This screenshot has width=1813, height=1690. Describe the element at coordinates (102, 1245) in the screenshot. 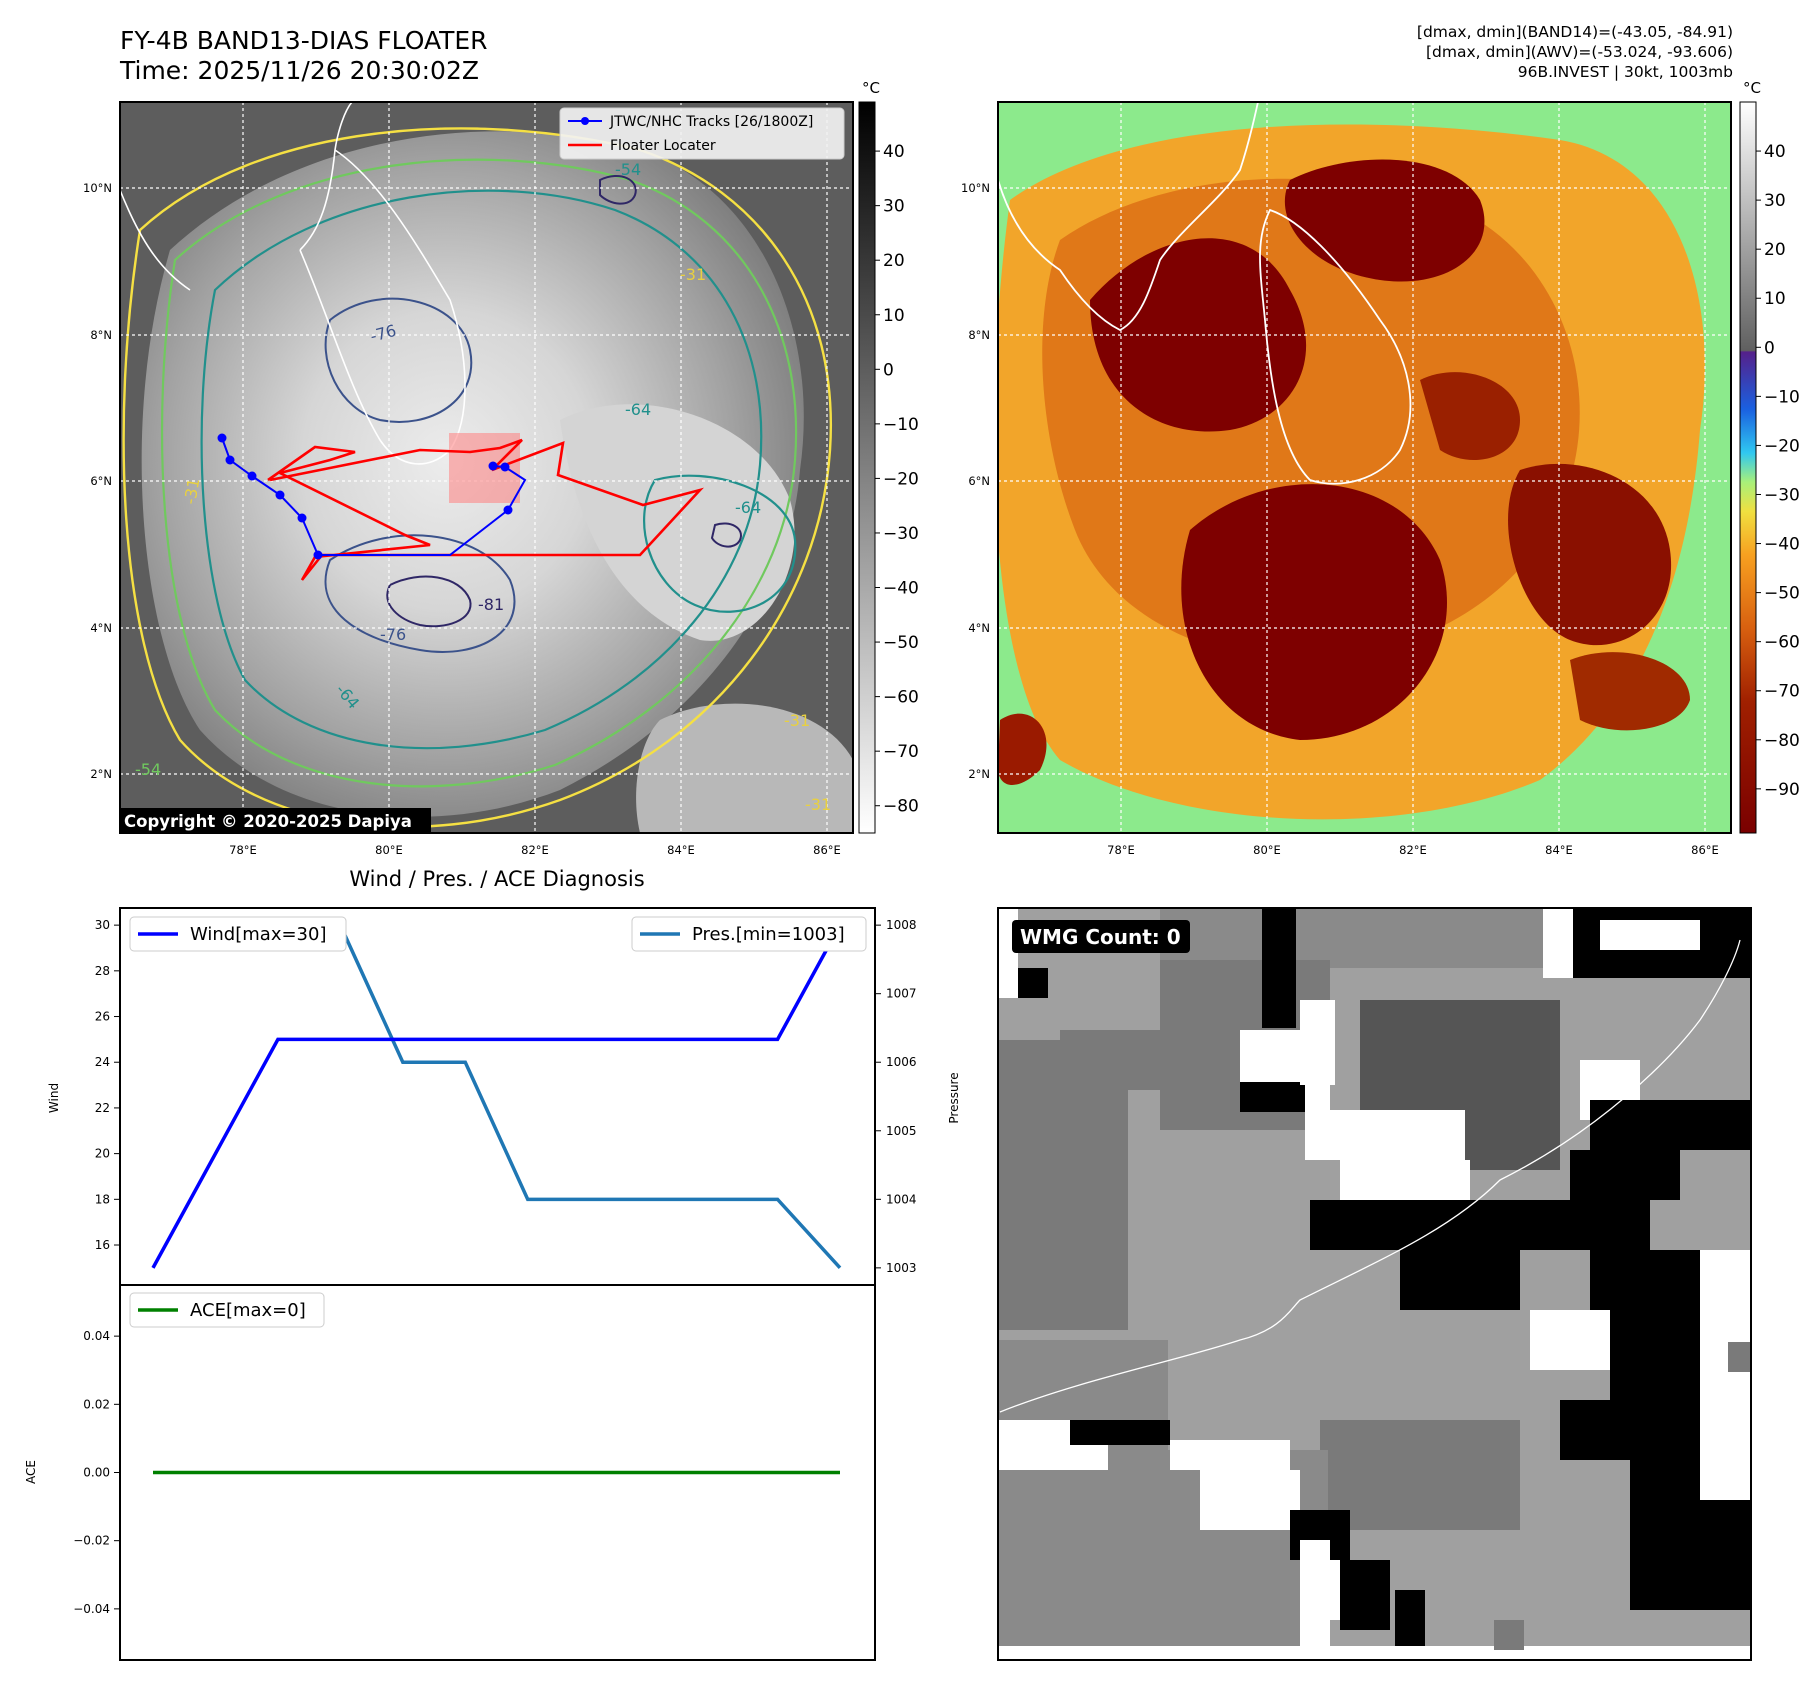

I see `wind-tick-label: 16` at that location.